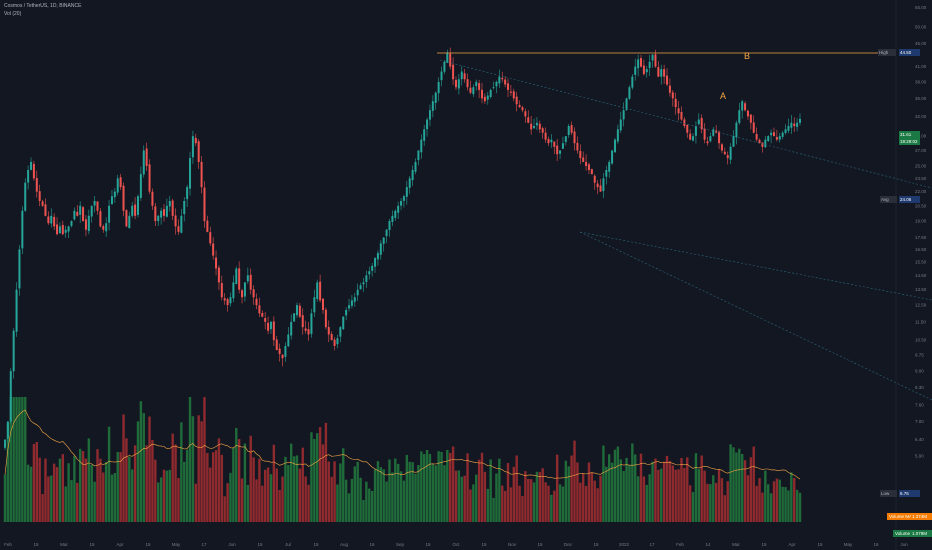 Image resolution: width=932 pixels, height=550 pixels. Describe the element at coordinates (921, 516) in the screenshot. I see `volume-ma-value-tag: 1.374M` at that location.